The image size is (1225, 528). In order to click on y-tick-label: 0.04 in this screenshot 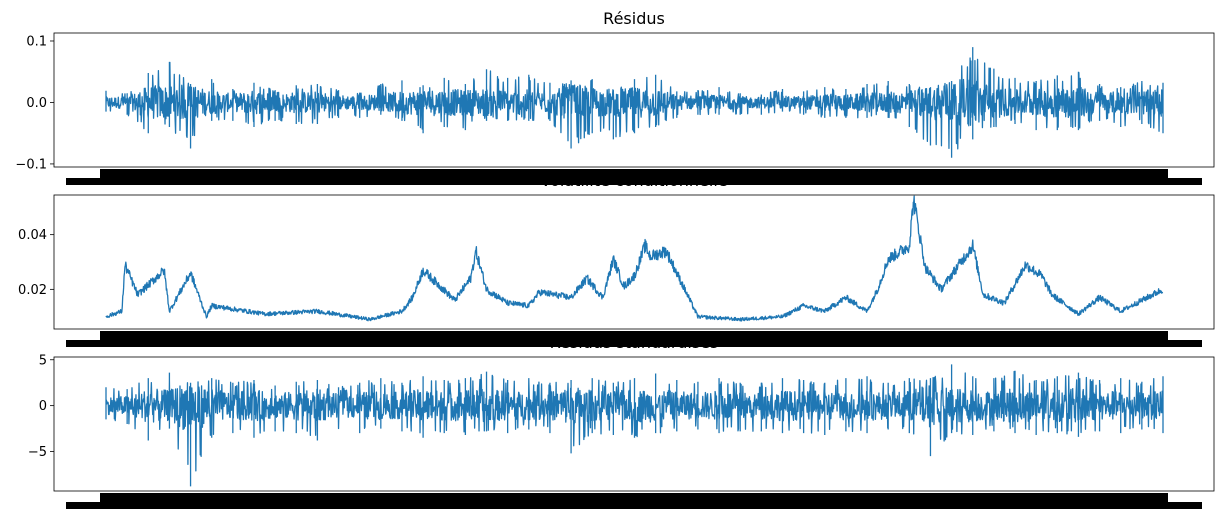, I will do `click(32, 235)`.